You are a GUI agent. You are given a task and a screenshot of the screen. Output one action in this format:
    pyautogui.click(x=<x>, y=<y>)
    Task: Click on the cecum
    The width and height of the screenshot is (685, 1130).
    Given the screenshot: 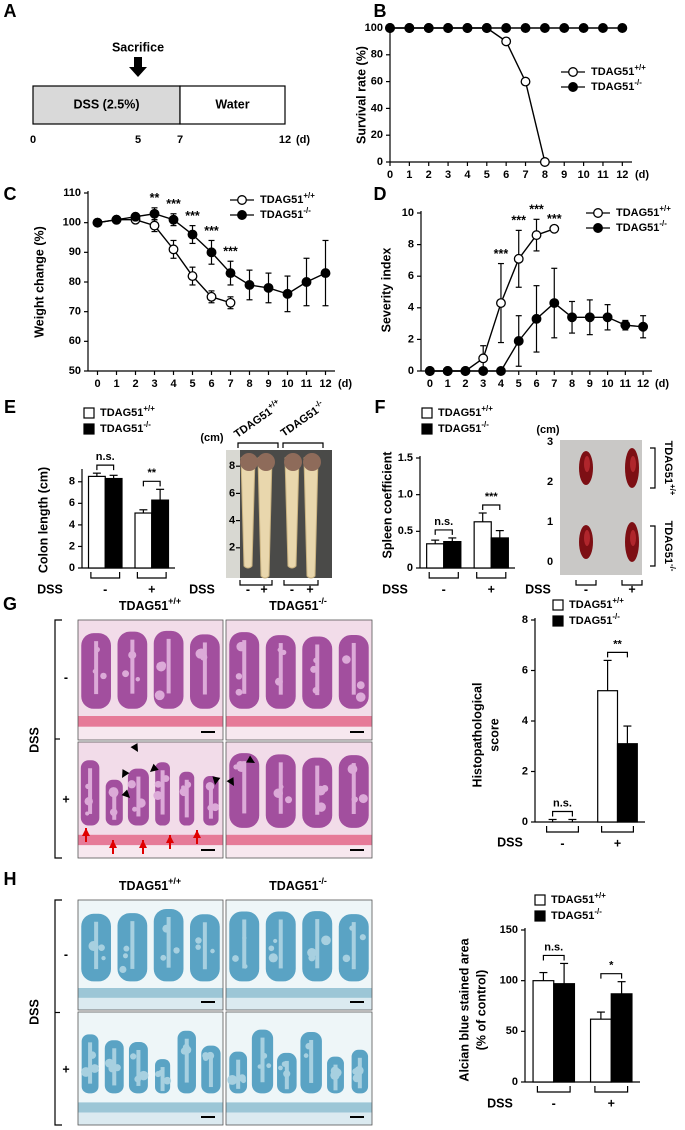 What is the action you would take?
    pyautogui.click(x=249, y=462)
    